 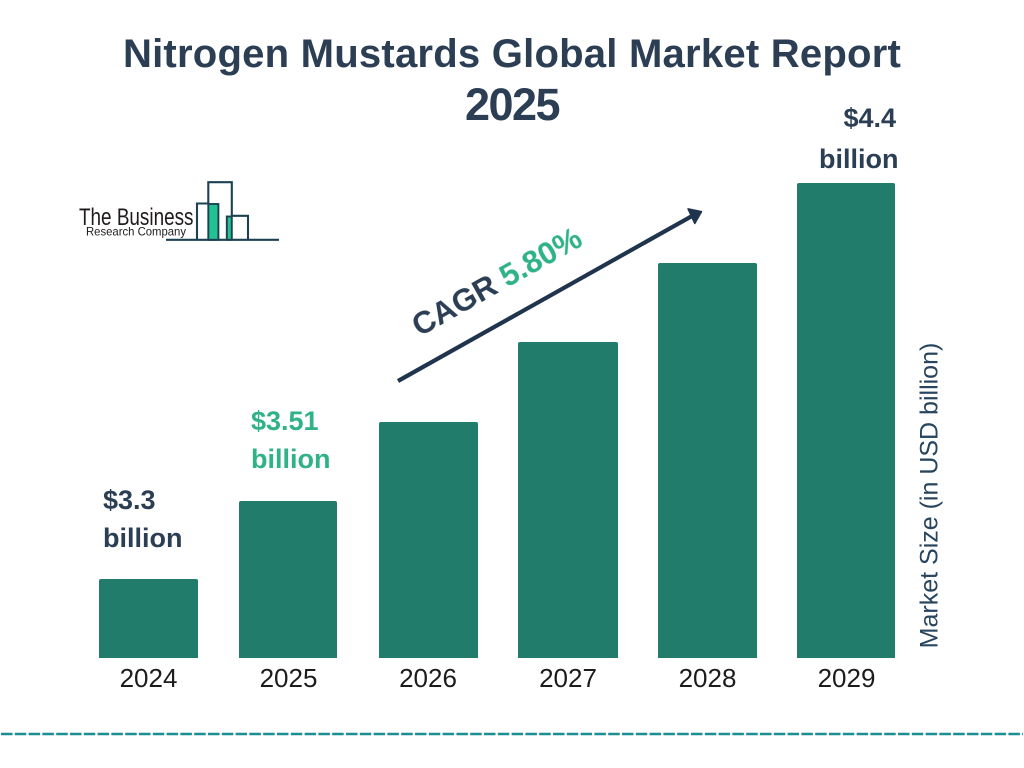 What do you see at coordinates (136, 232) in the screenshot?
I see `svg-text: Research Company` at bounding box center [136, 232].